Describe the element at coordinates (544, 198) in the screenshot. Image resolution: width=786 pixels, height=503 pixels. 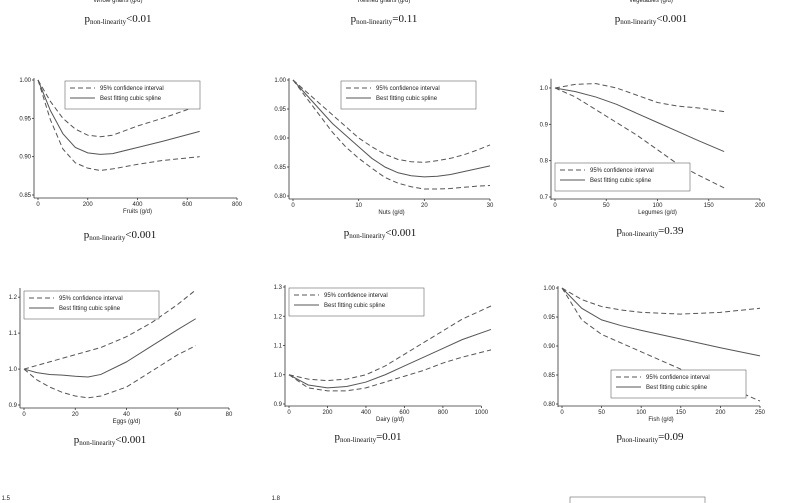
I see `y-tick-label: 0.7` at that location.